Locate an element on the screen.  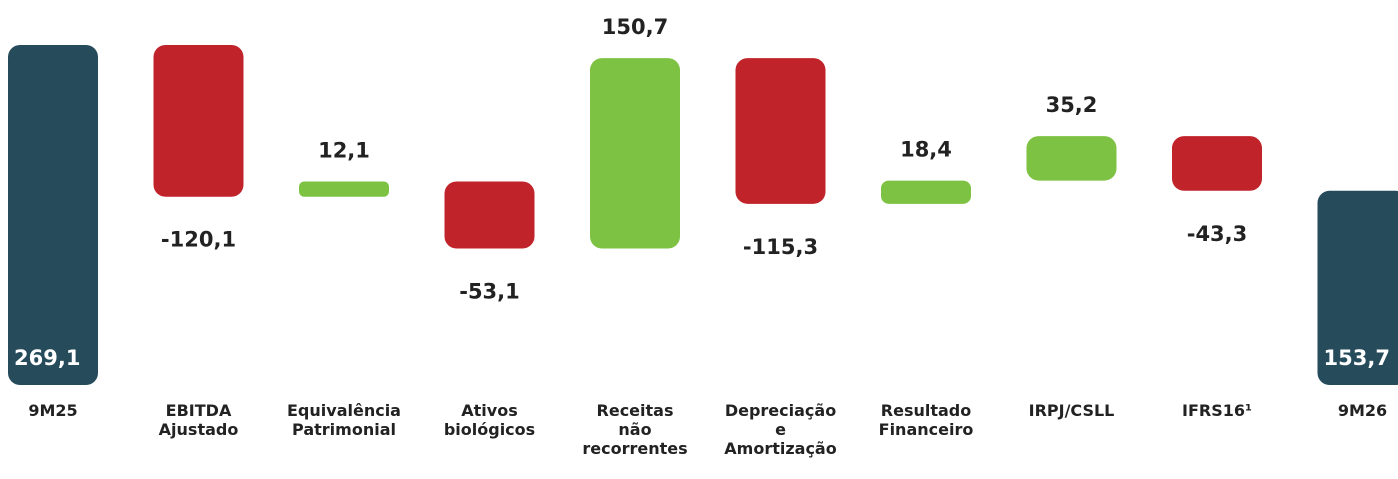
category-label: 9M25 is located at coordinates (52, 410).